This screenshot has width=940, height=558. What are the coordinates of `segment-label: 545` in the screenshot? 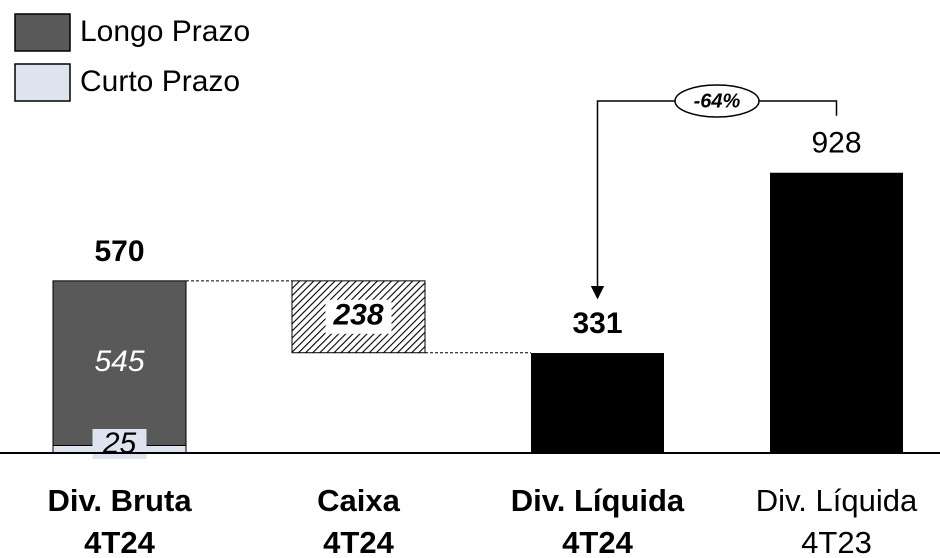 It's located at (119, 361).